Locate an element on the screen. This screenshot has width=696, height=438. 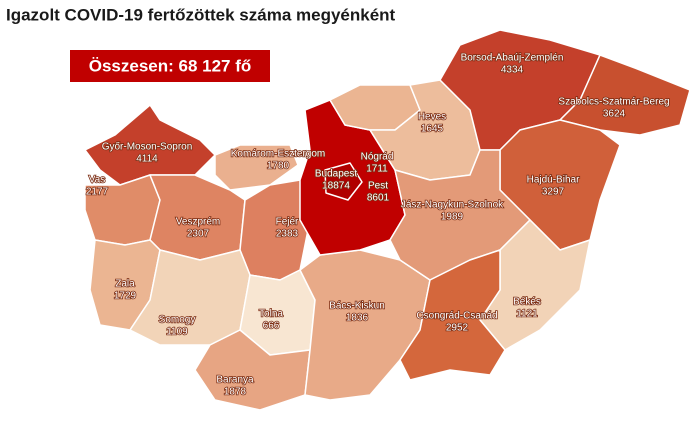
county-name: Veszprém is located at coordinates (198, 222).